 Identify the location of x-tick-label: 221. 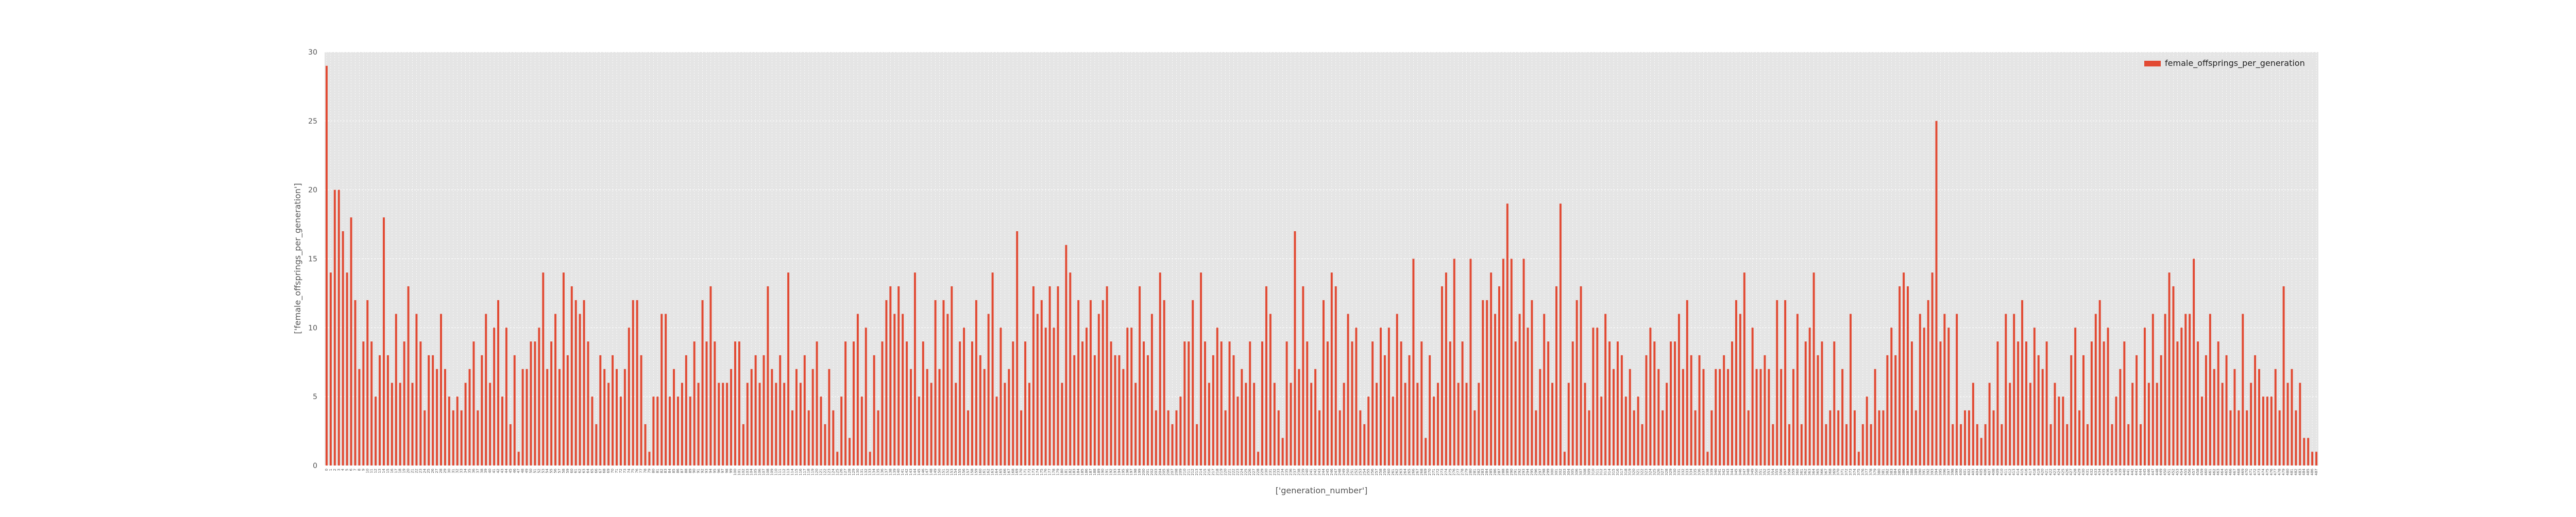
(1230, 472).